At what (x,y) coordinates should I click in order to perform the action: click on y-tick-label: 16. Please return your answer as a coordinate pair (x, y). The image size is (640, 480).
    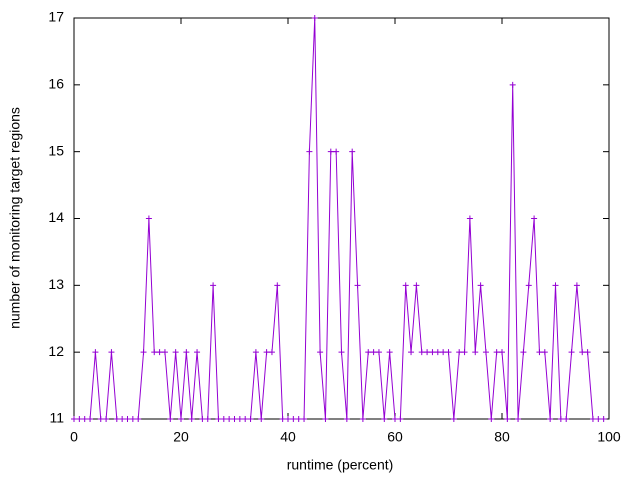
    Looking at the image, I should click on (56, 84).